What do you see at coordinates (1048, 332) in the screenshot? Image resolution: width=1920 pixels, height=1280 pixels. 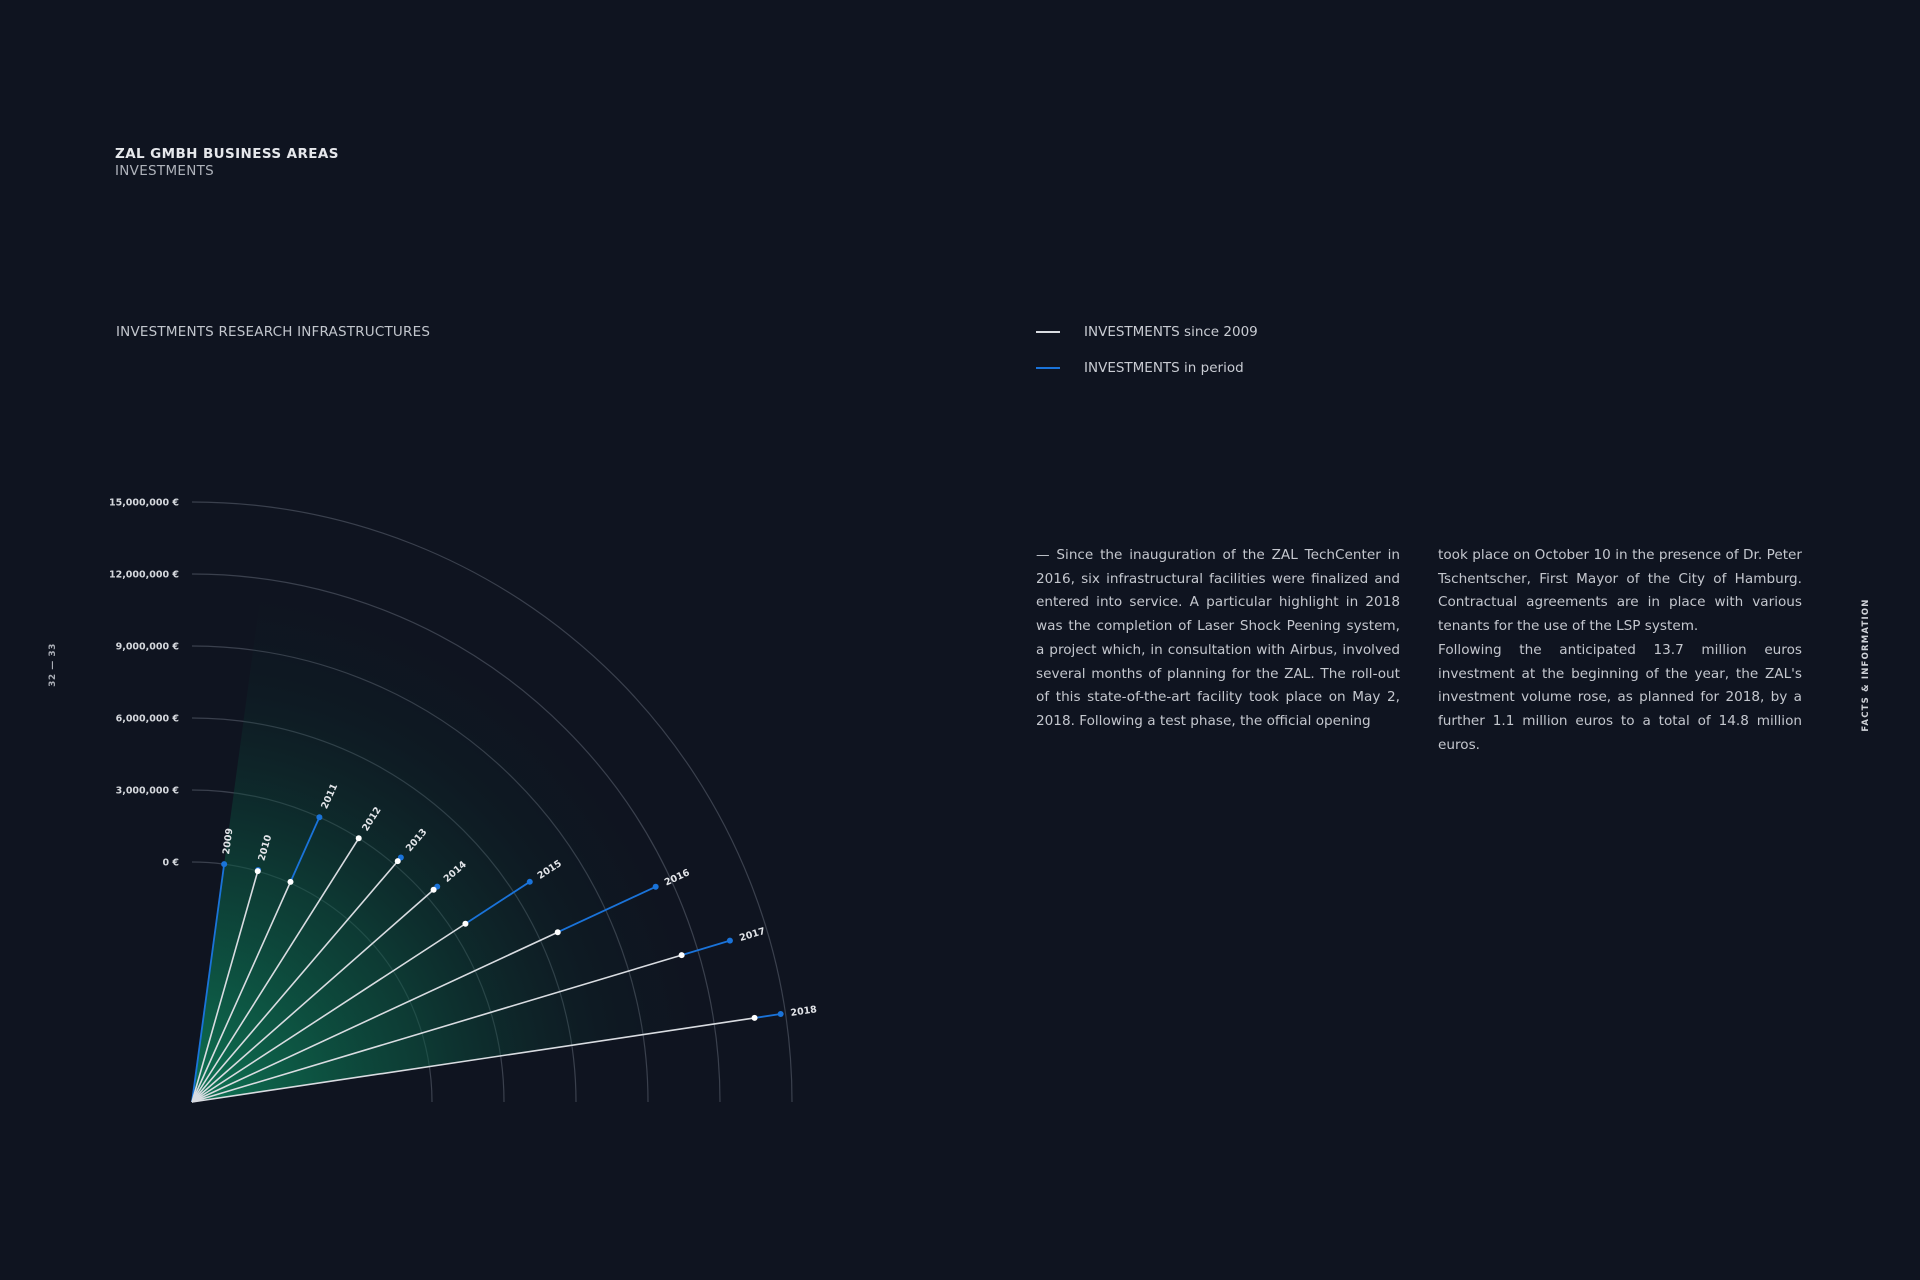 I see `legend-white-line-icon` at bounding box center [1048, 332].